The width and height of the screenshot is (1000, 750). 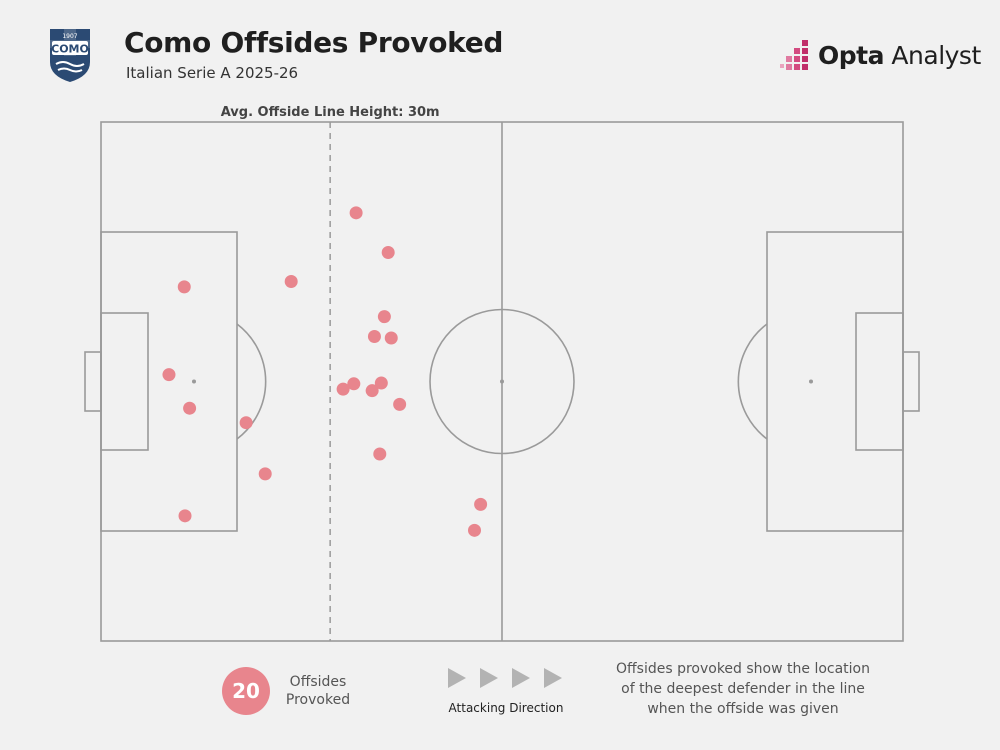 I want to click on left-six-yard-box, so click(x=124, y=381).